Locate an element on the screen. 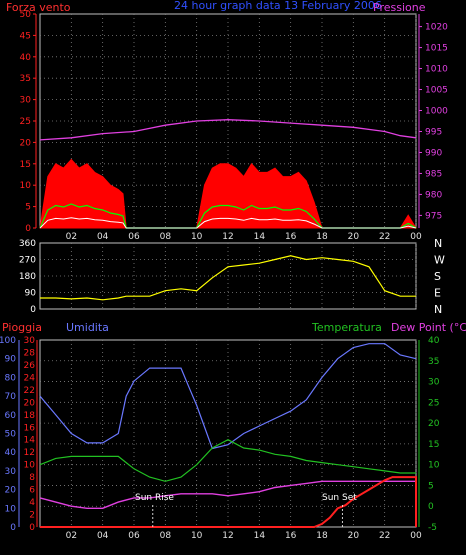 The width and height of the screenshot is (466, 555). humidity-axis-label-70: 70 is located at coordinates (11, 397).